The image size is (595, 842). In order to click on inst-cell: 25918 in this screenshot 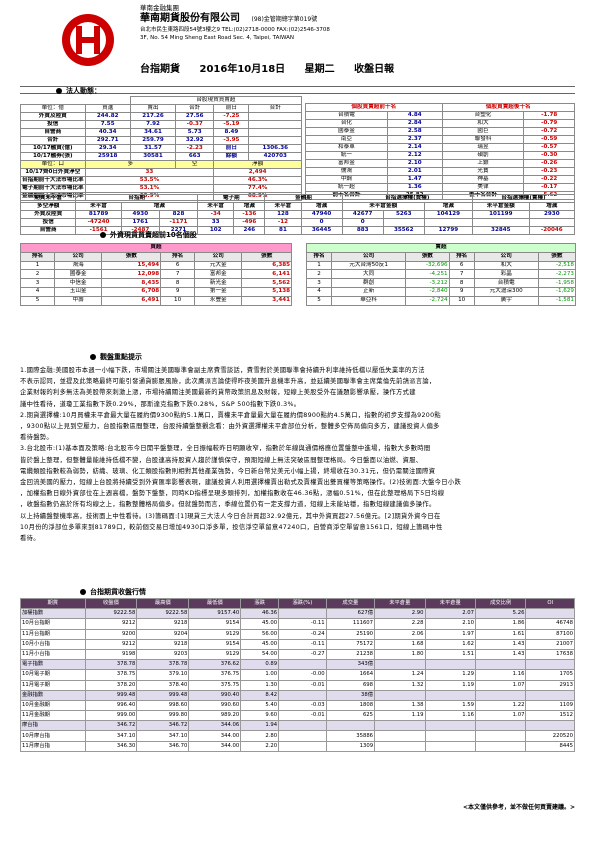, I will do `click(107, 156)`.